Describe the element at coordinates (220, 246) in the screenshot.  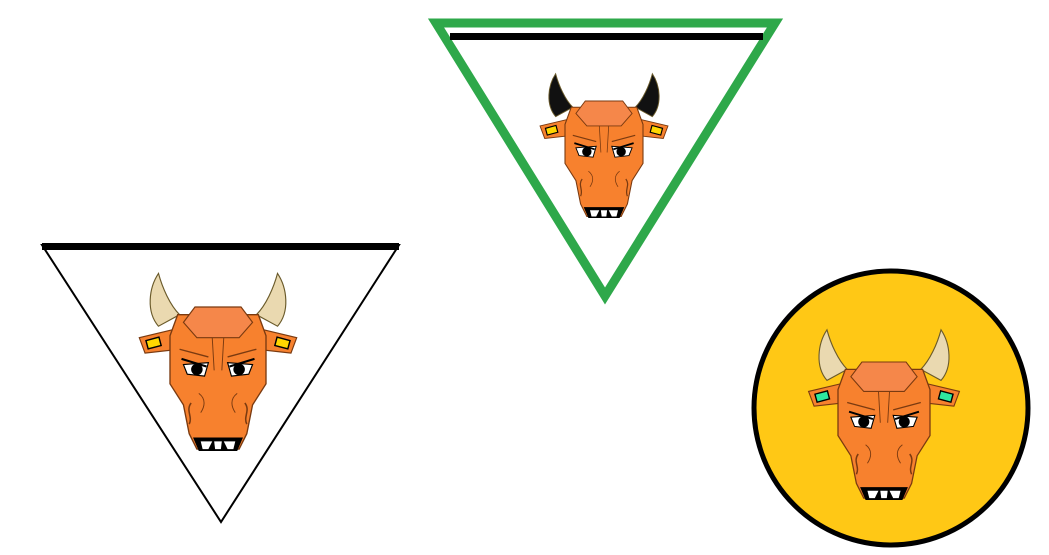
I see `triangle-left-top-bar` at that location.